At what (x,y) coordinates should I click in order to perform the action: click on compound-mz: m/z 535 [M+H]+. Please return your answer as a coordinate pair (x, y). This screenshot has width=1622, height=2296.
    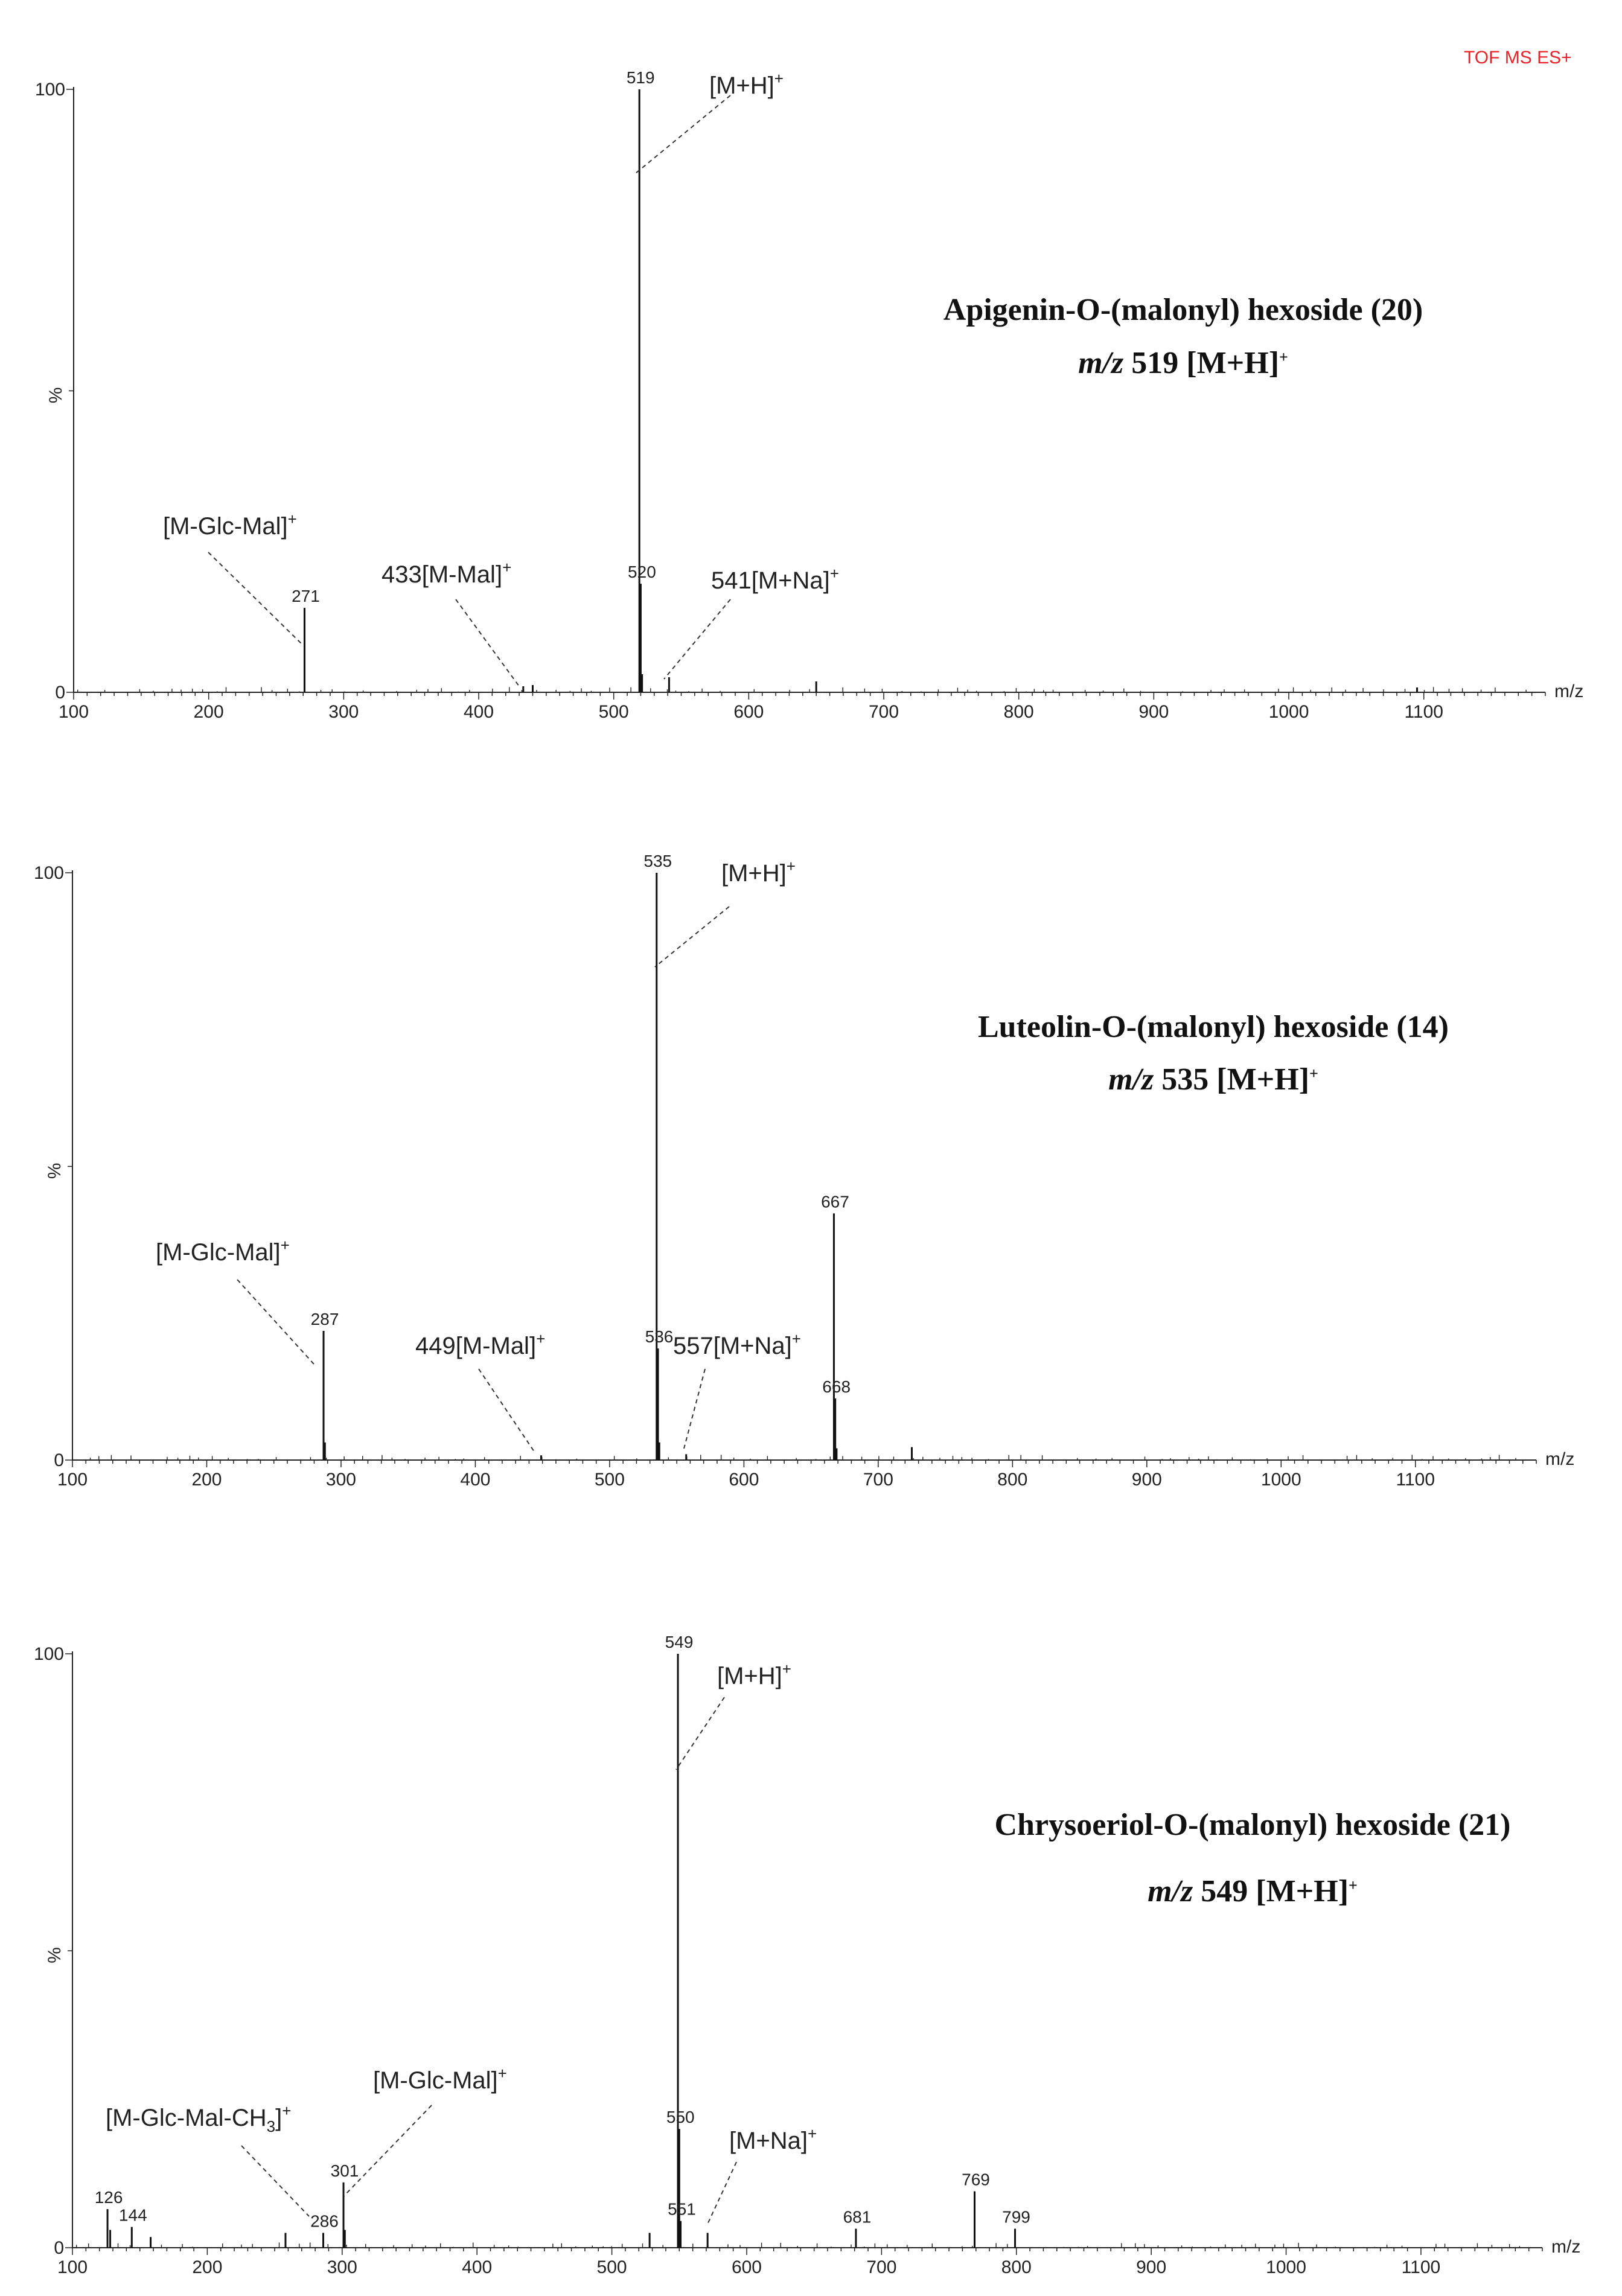
    Looking at the image, I should click on (1213, 1079).